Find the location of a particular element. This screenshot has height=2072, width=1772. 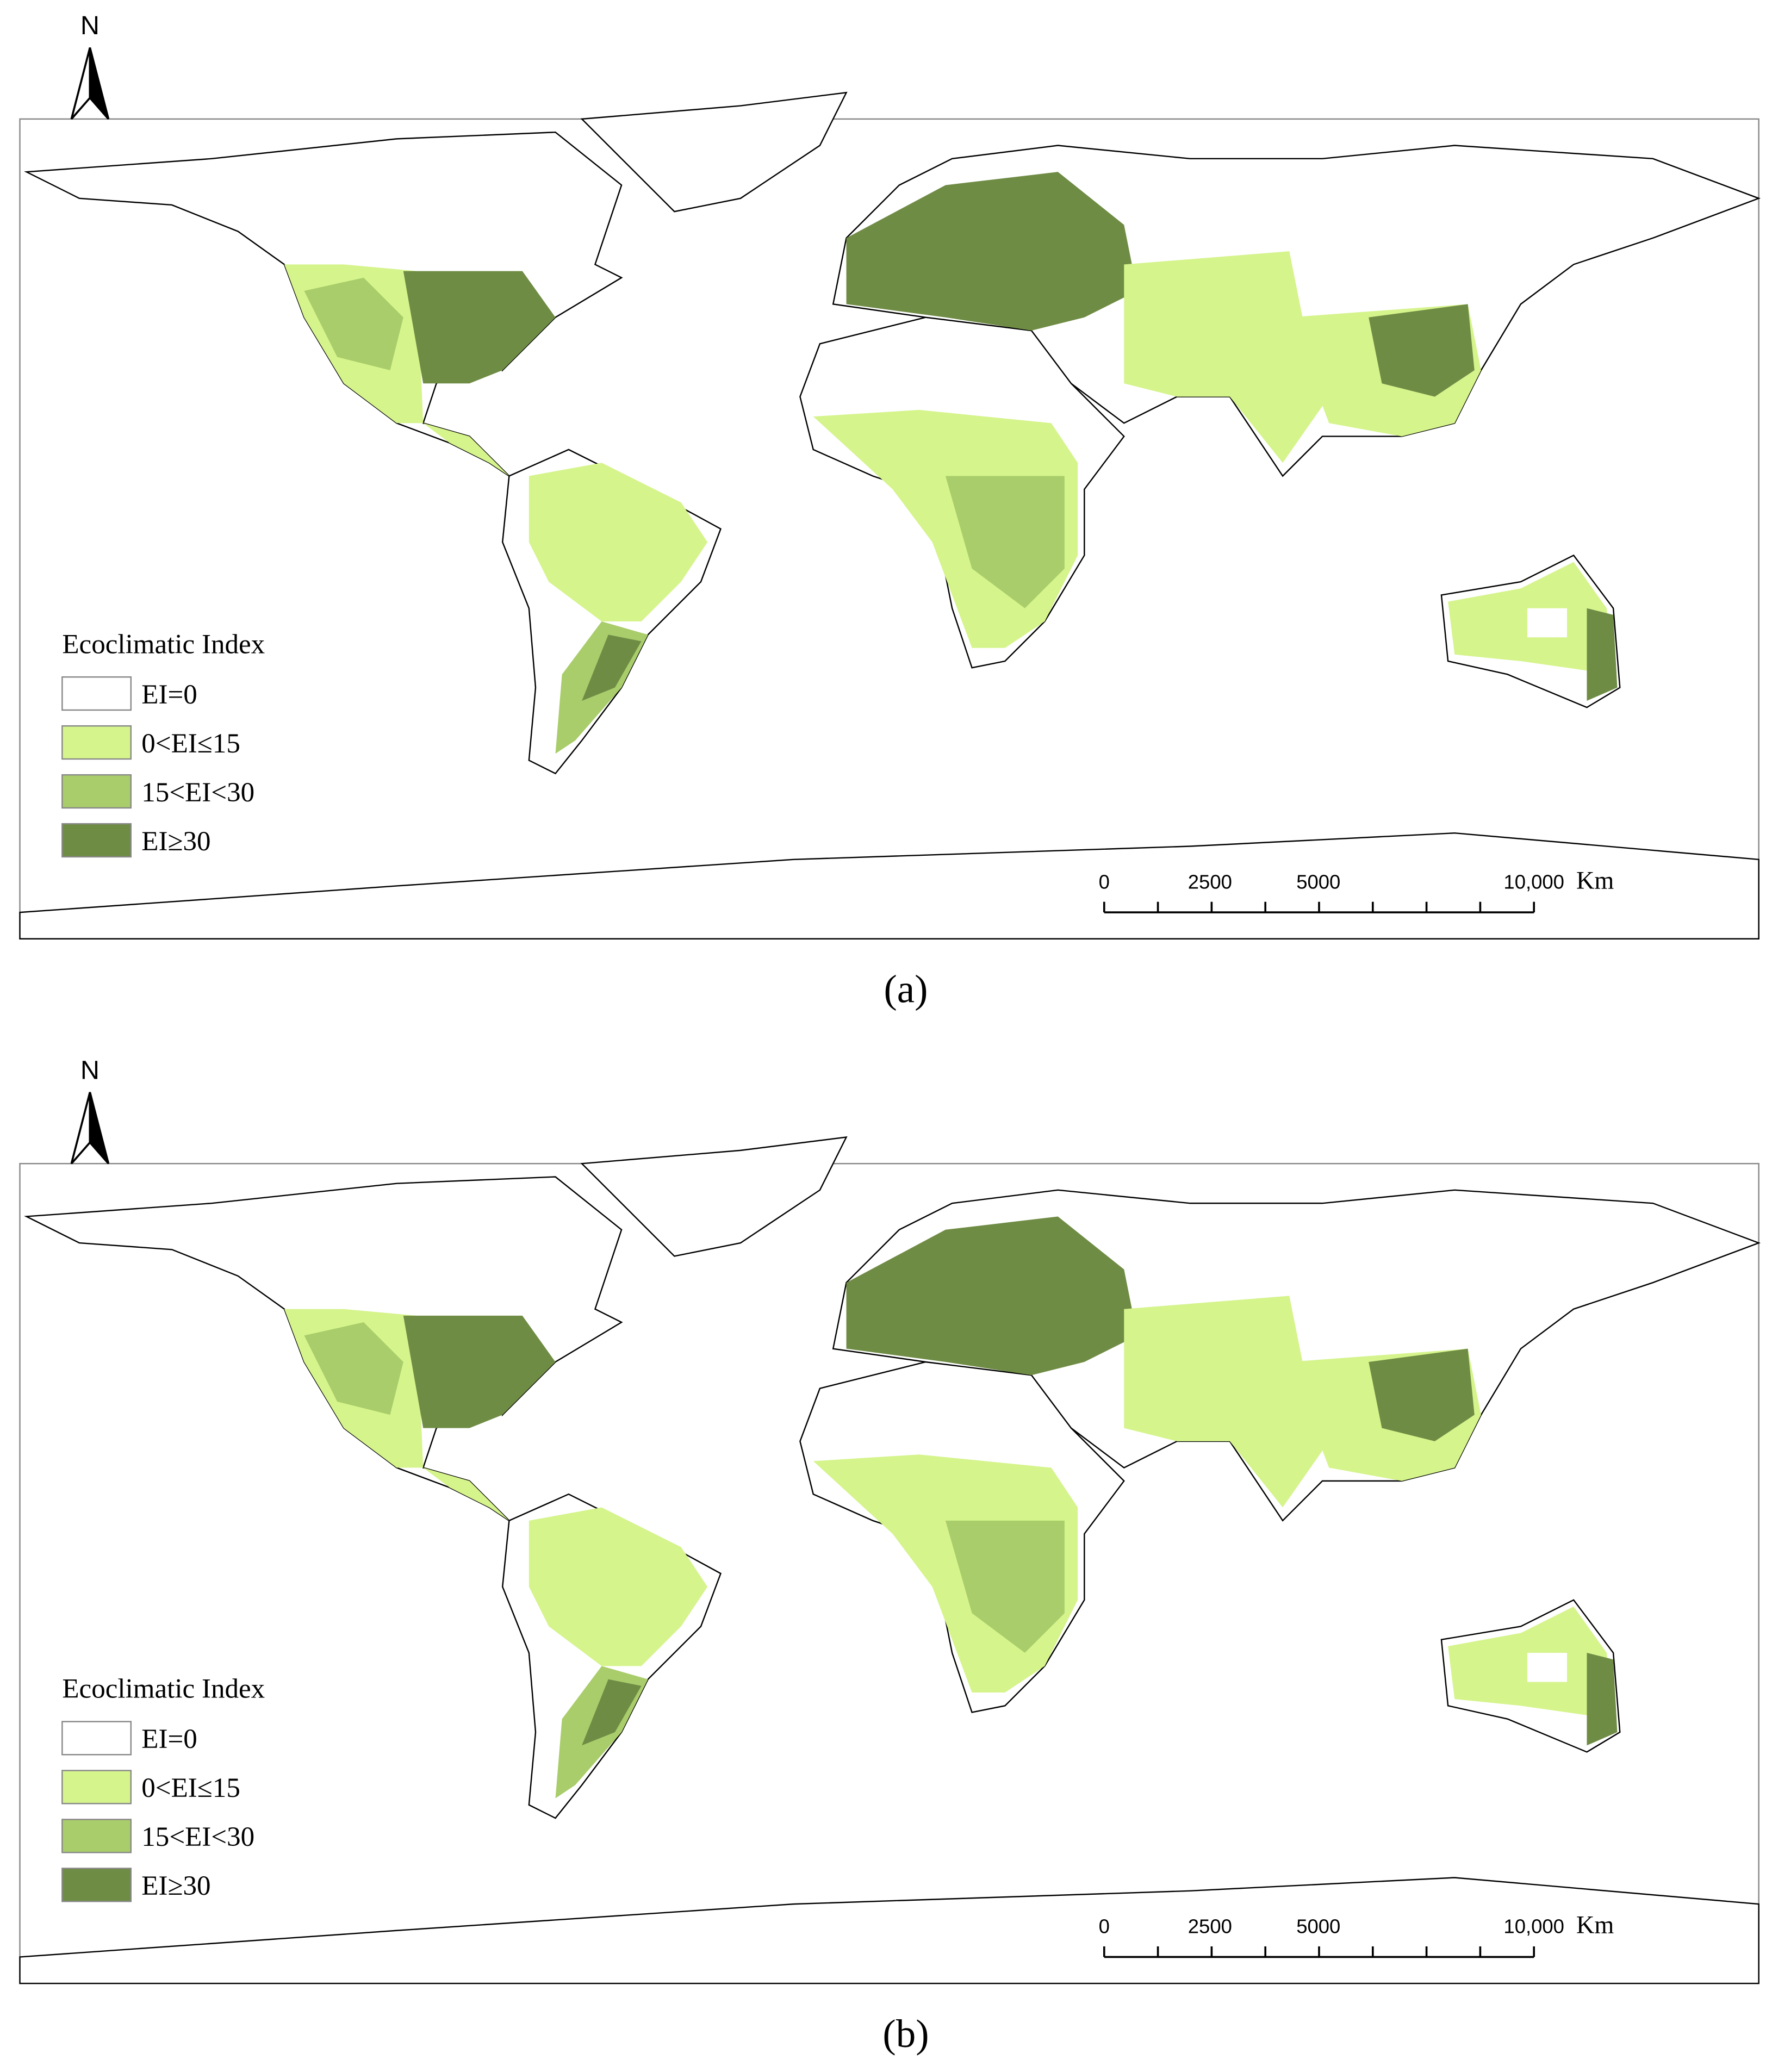

caption: (a) is located at coordinates (906, 989).